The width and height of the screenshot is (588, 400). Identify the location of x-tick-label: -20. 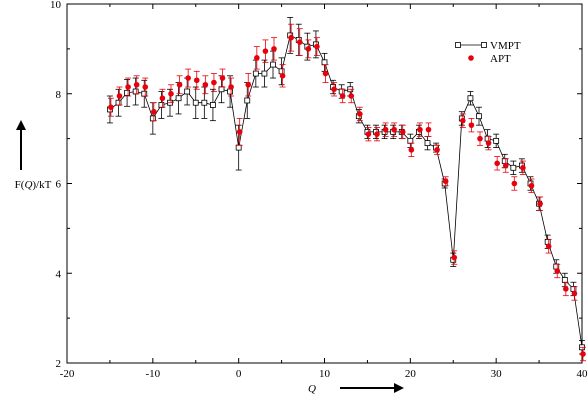
(67, 374).